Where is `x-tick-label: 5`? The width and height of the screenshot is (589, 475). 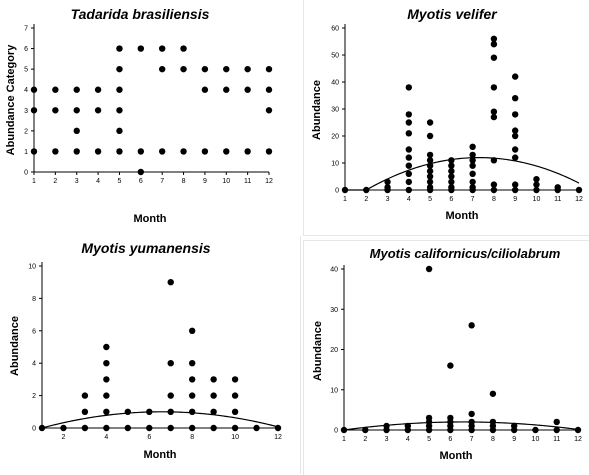 x-tick-label: 5 is located at coordinates (430, 199).